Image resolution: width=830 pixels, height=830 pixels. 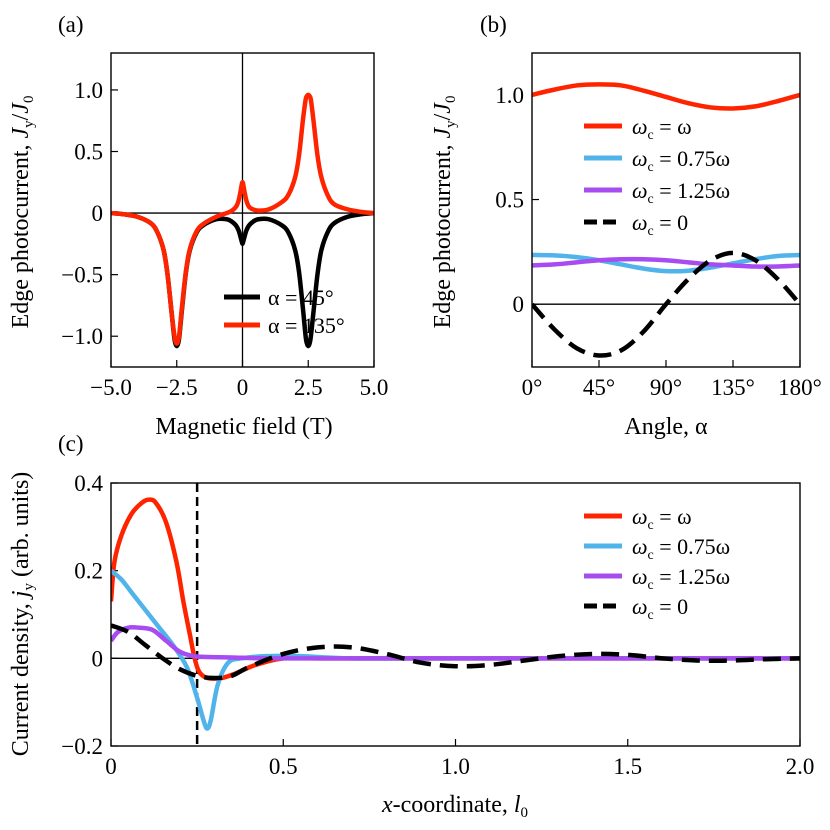 I want to click on panel-c-ytick-label: 0.2, so click(x=88, y=571).